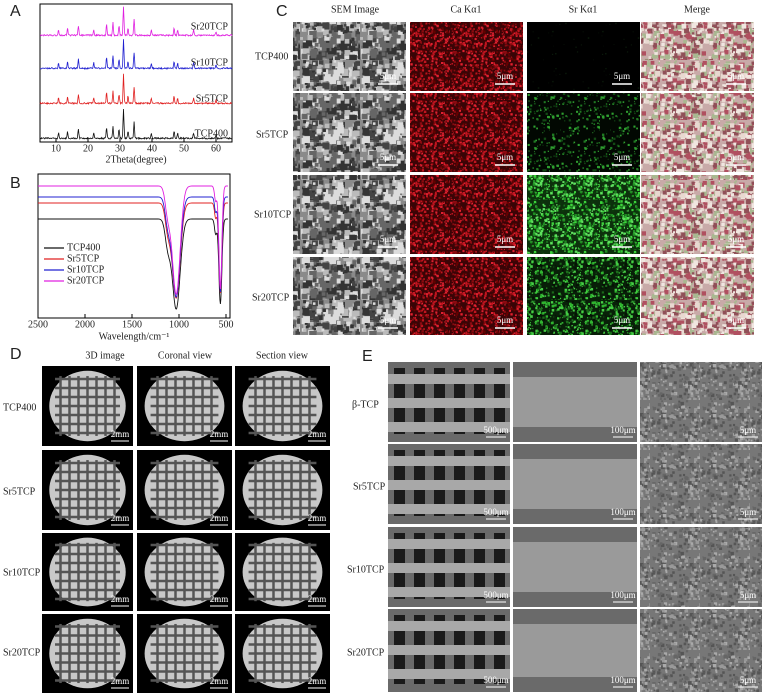 The height and width of the screenshot is (696, 764). What do you see at coordinates (135, 159) in the screenshot?
I see `x-axis-label: 2Theta(degree)` at bounding box center [135, 159].